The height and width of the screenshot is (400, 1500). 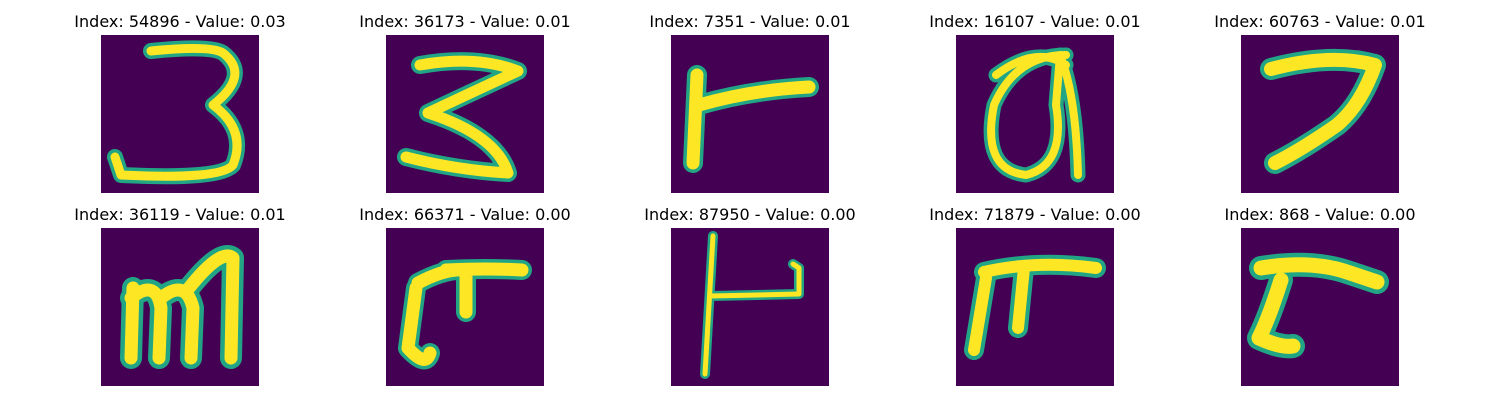 I want to click on panel-6: Index: 36119 - Value: 0.01, so click(x=180, y=300).